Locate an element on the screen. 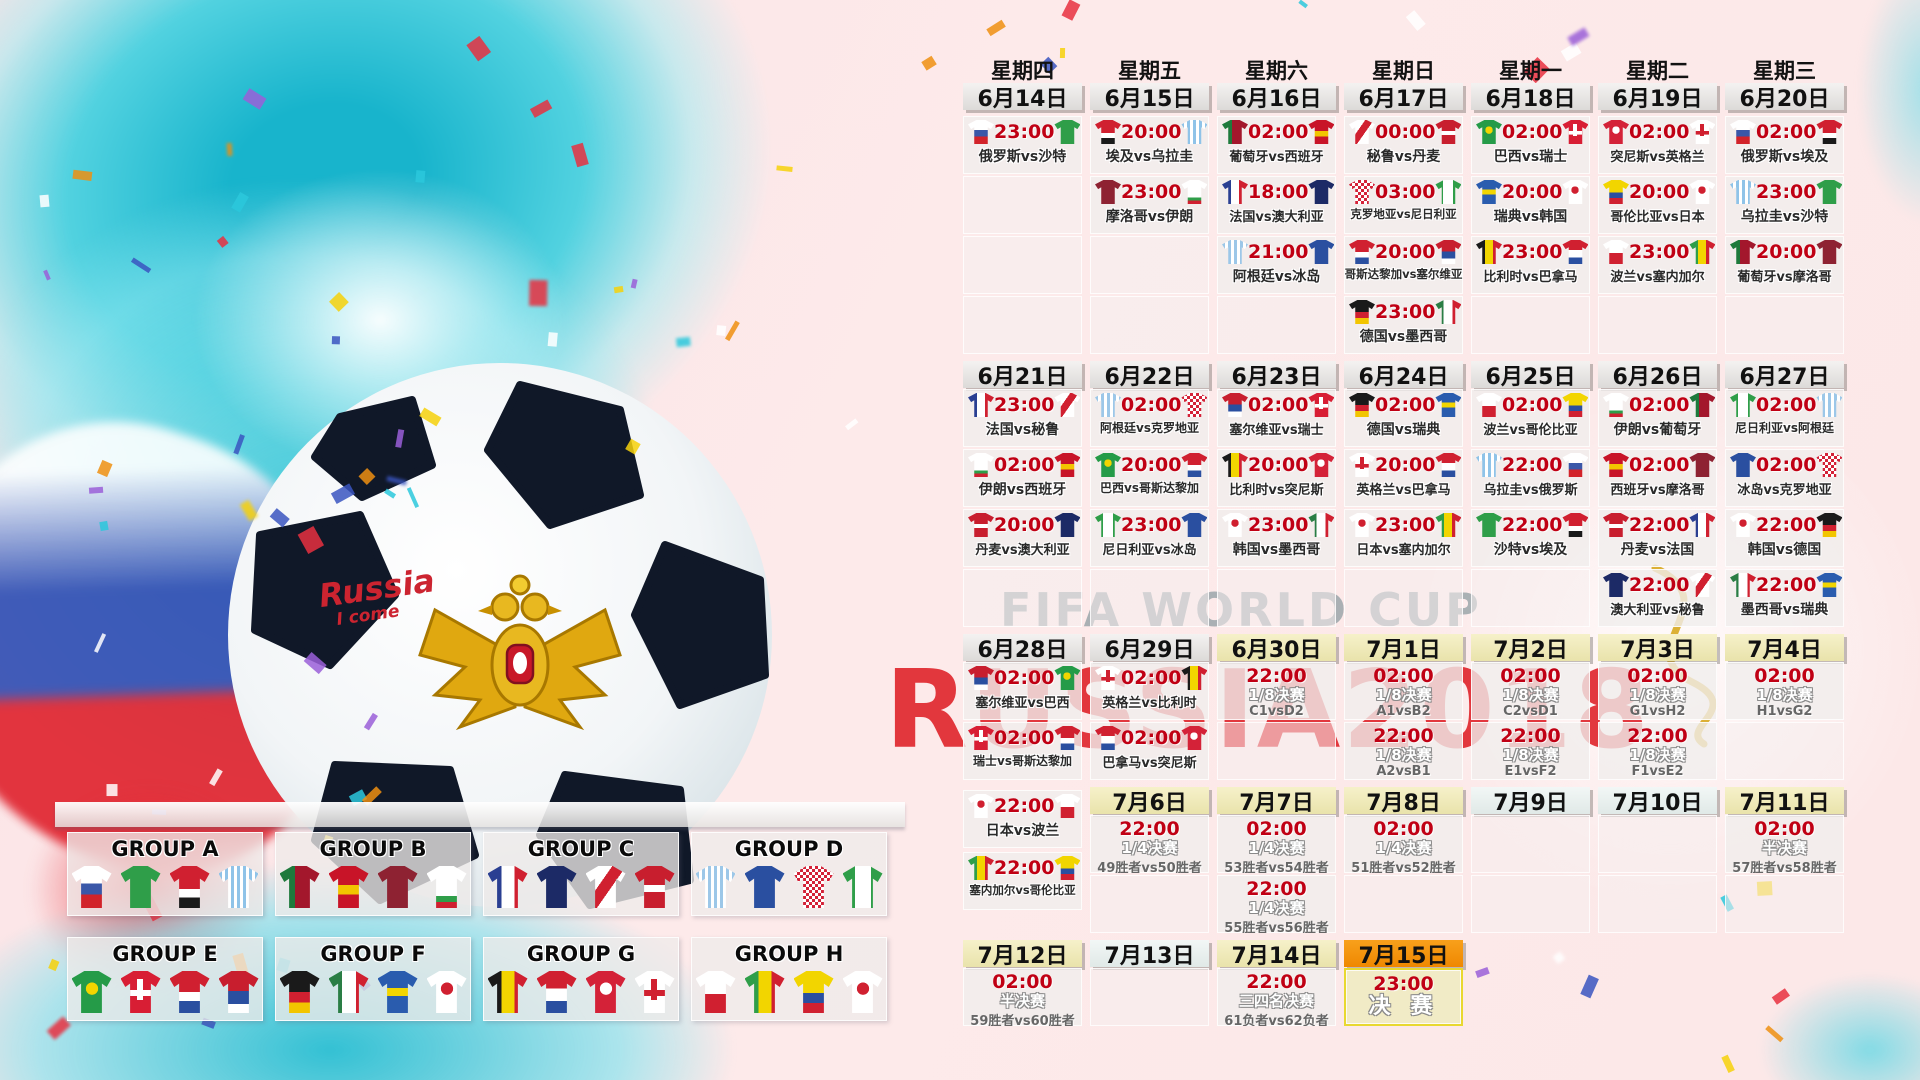 This screenshot has width=1920, height=1080. match-time: 18:00 is located at coordinates (1278, 192).